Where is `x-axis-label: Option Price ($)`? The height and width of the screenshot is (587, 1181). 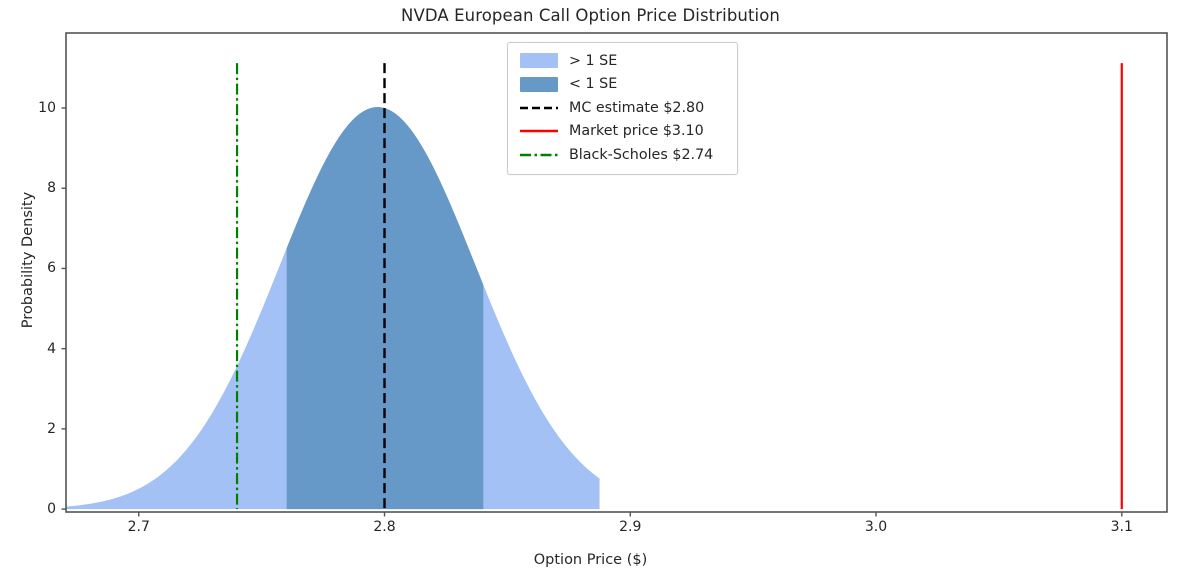 x-axis-label: Option Price ($) is located at coordinates (590, 560).